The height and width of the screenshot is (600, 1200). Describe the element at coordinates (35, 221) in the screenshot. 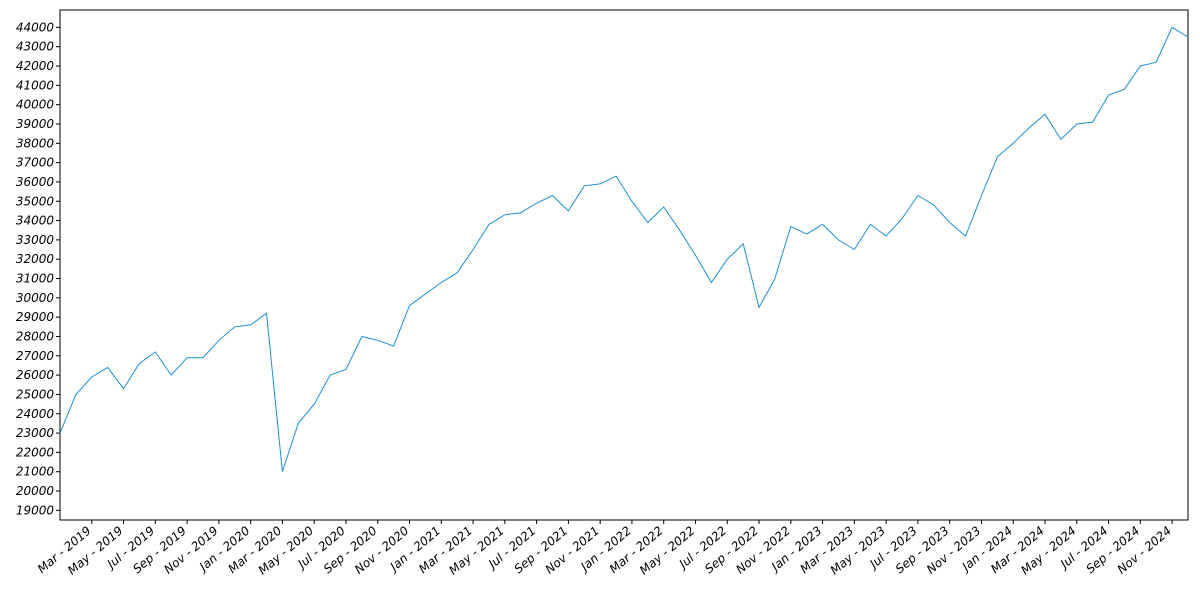

I see `y-tick-label: 34000` at that location.